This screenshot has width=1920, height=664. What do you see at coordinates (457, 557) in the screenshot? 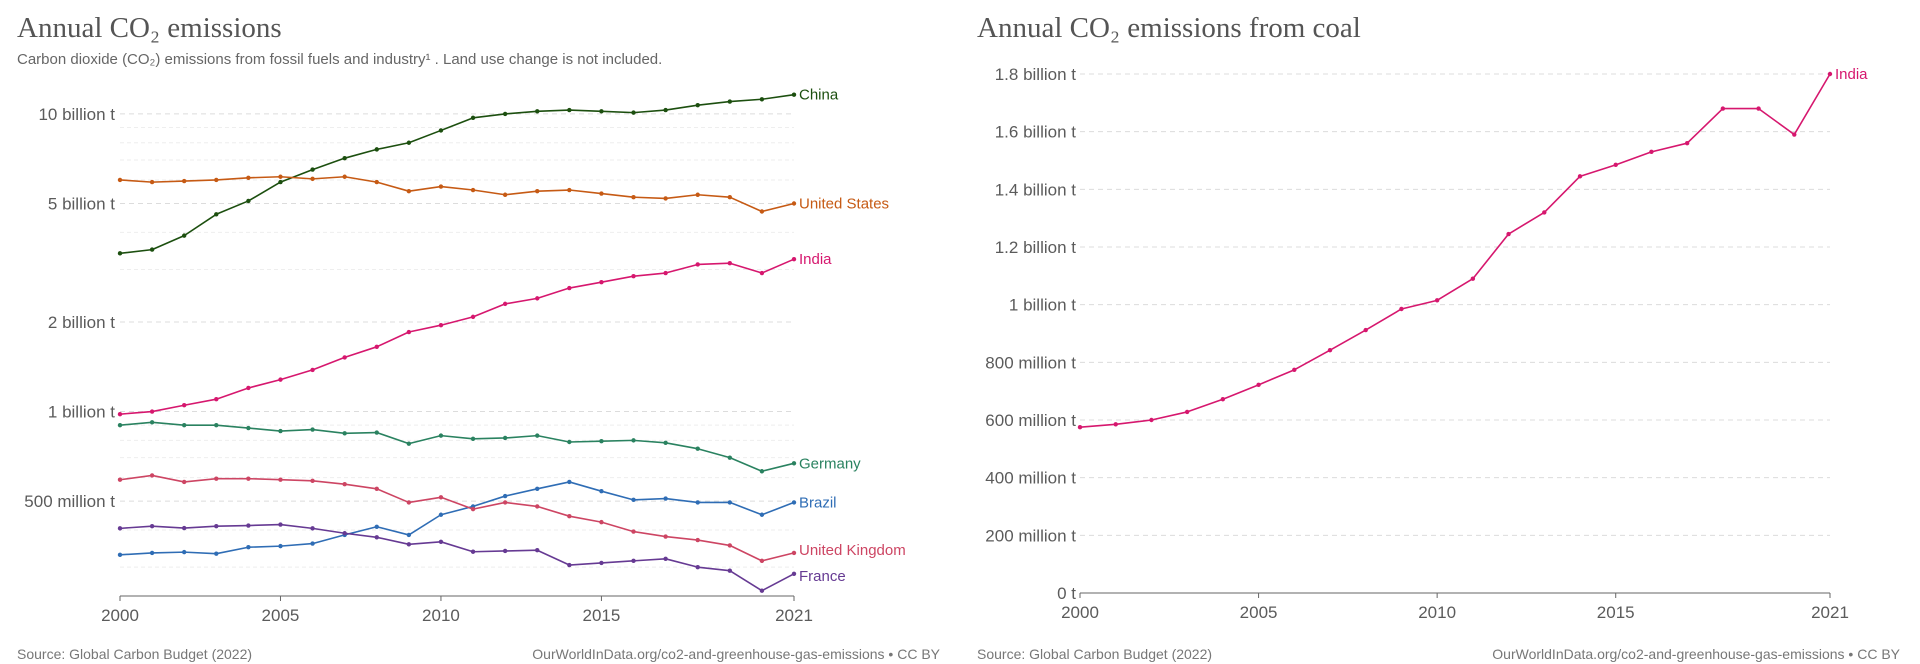
I see `series-line-france` at bounding box center [457, 557].